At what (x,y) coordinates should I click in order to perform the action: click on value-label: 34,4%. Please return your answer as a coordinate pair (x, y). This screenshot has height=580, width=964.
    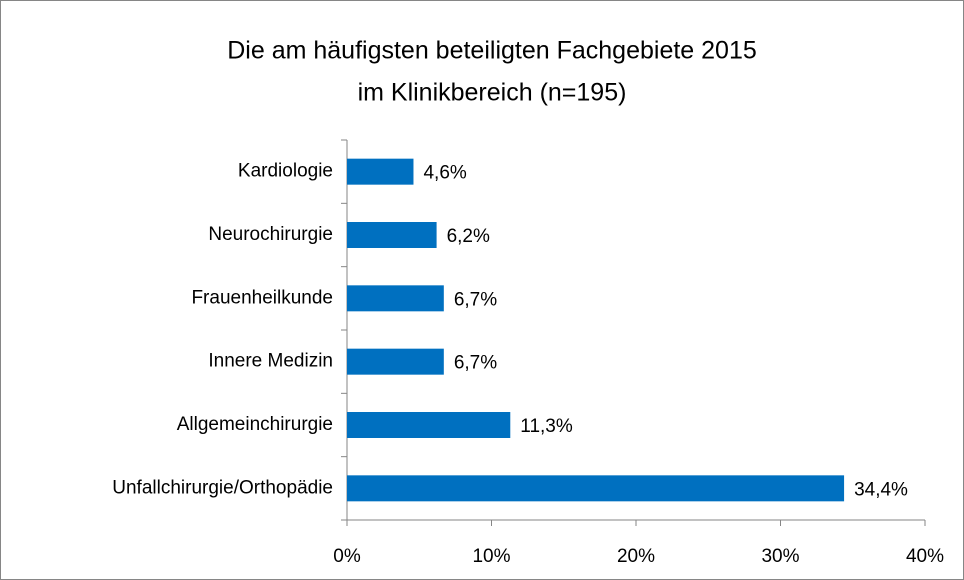
    Looking at the image, I should click on (881, 489).